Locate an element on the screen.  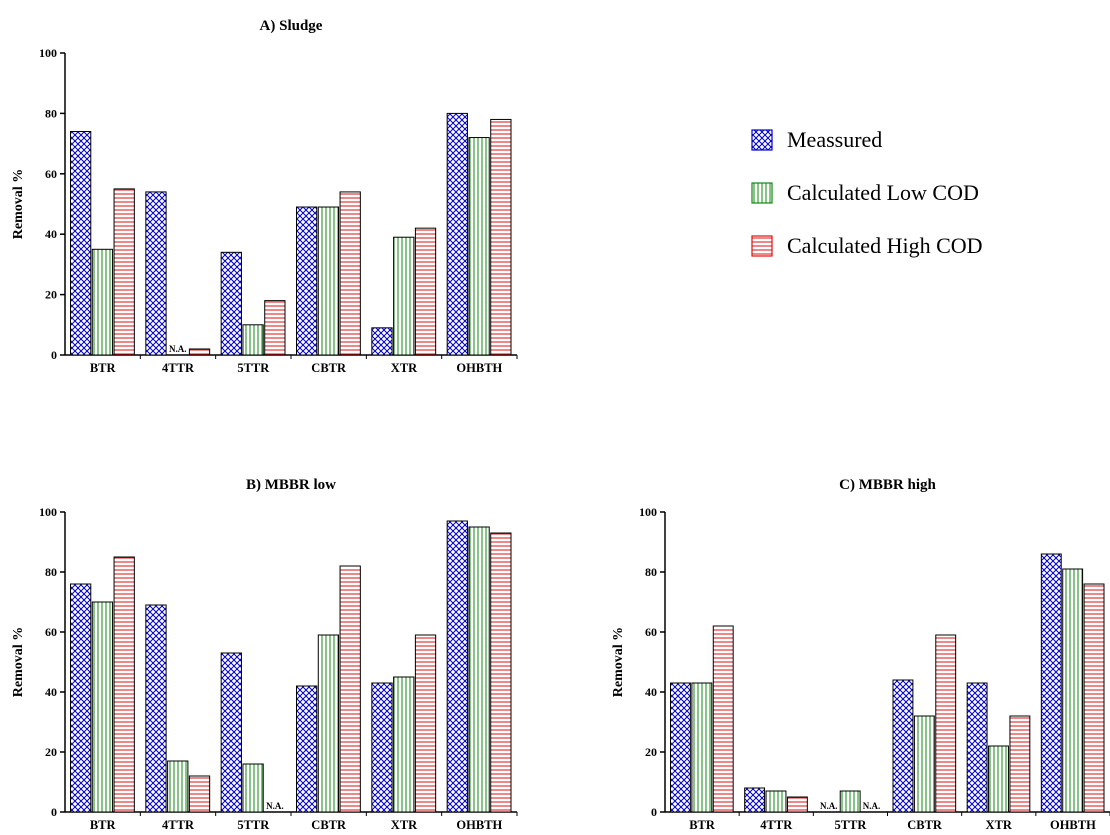
na-label-5ttr-calc-high: N.A. is located at coordinates (872, 806).